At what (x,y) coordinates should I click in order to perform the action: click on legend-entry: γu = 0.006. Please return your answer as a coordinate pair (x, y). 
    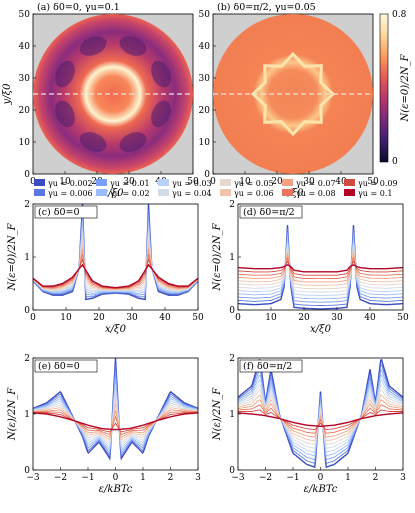
    Looking at the image, I should click on (70, 193).